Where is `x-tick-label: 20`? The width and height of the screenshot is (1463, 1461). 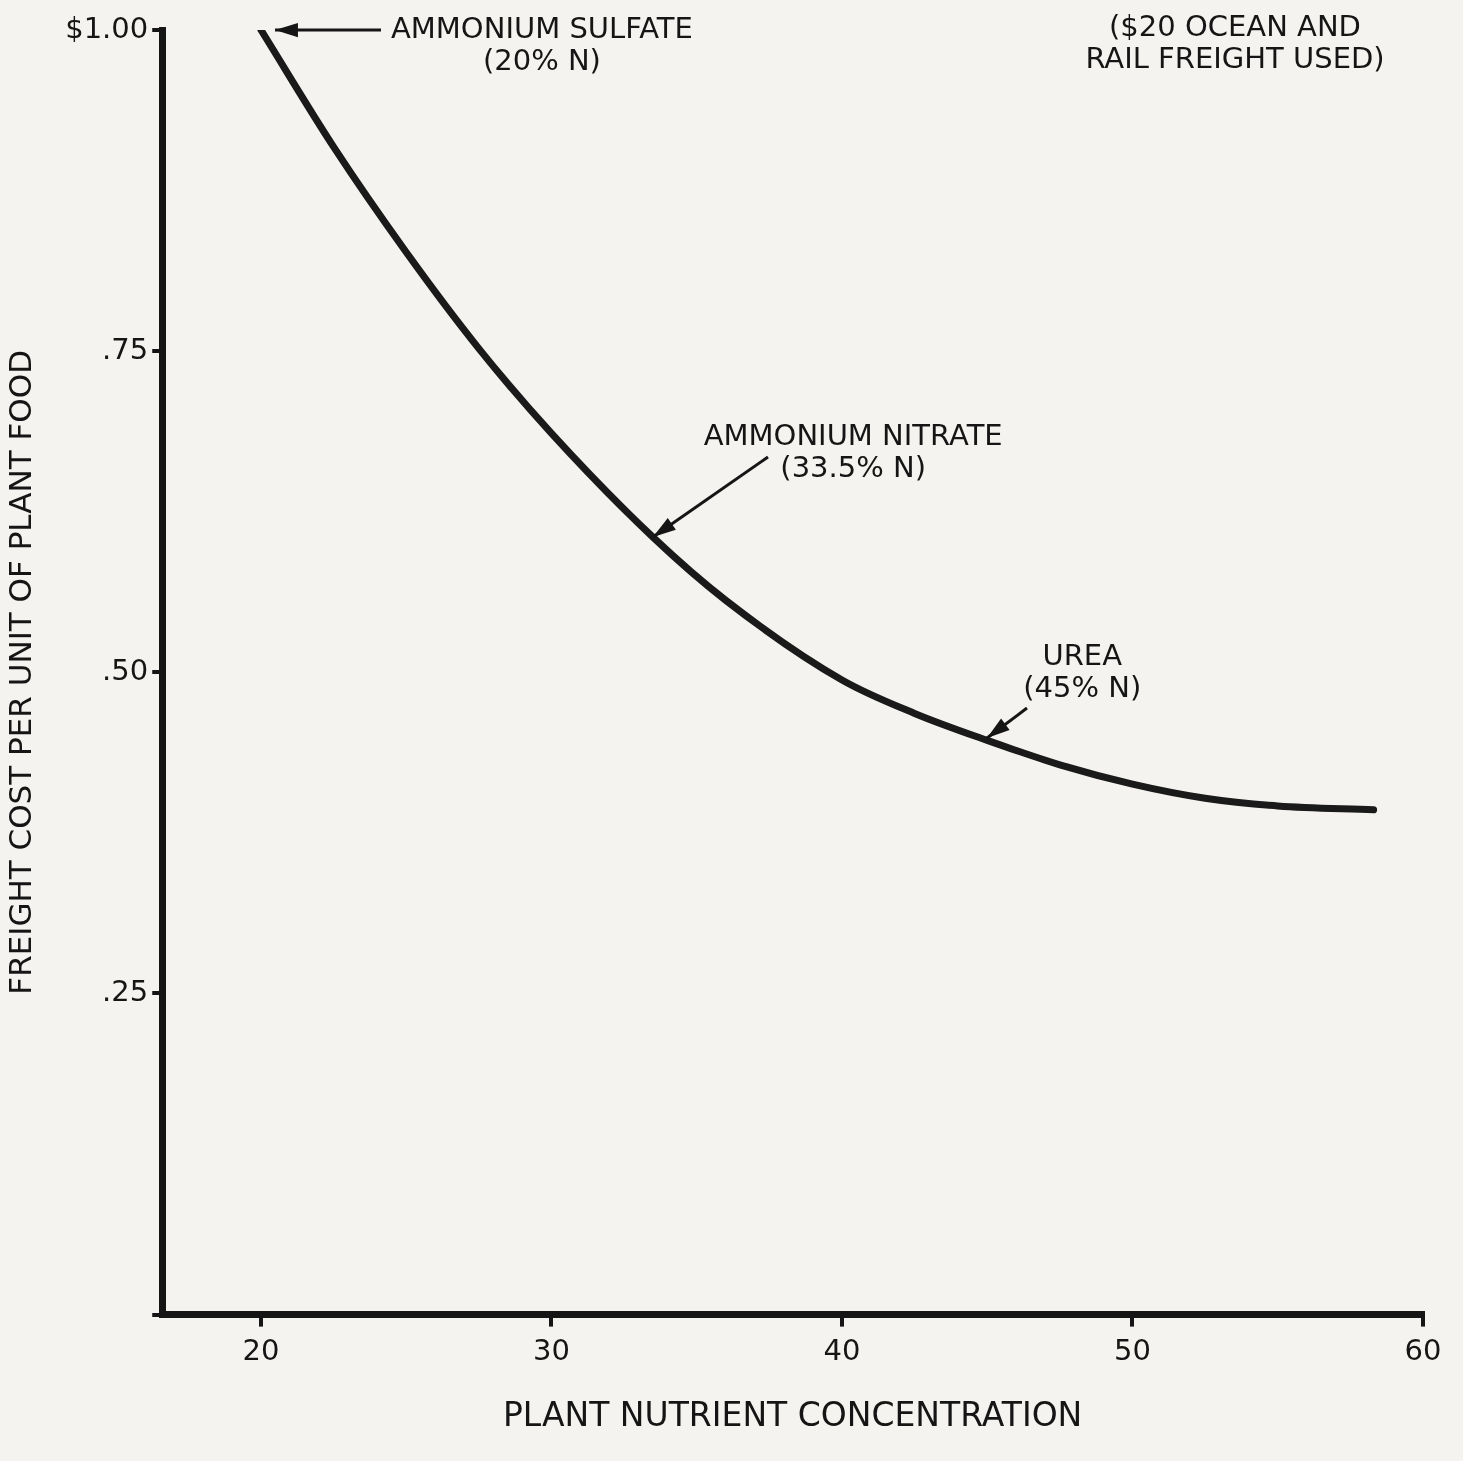 x-tick-label: 20 is located at coordinates (261, 1349).